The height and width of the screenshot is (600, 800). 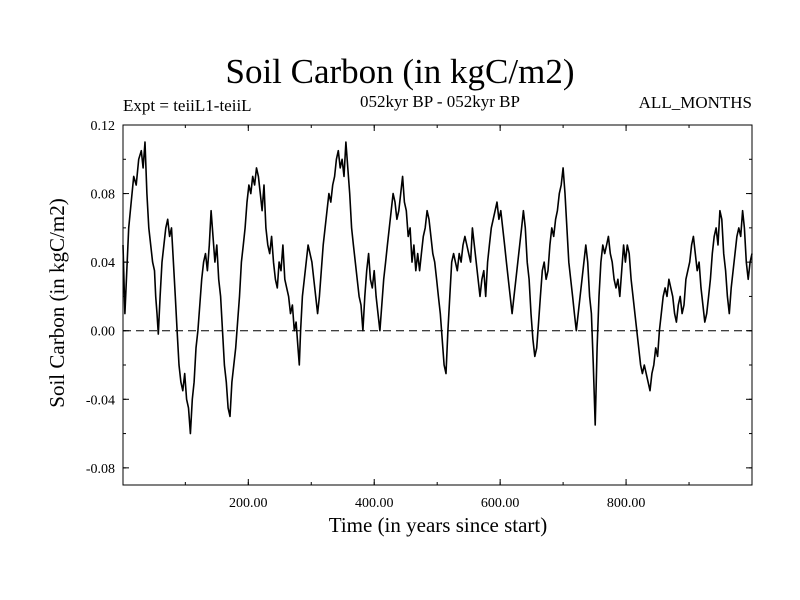 I want to click on period-subtitle: 052kyr BP - 052kyr BP, so click(x=440, y=101).